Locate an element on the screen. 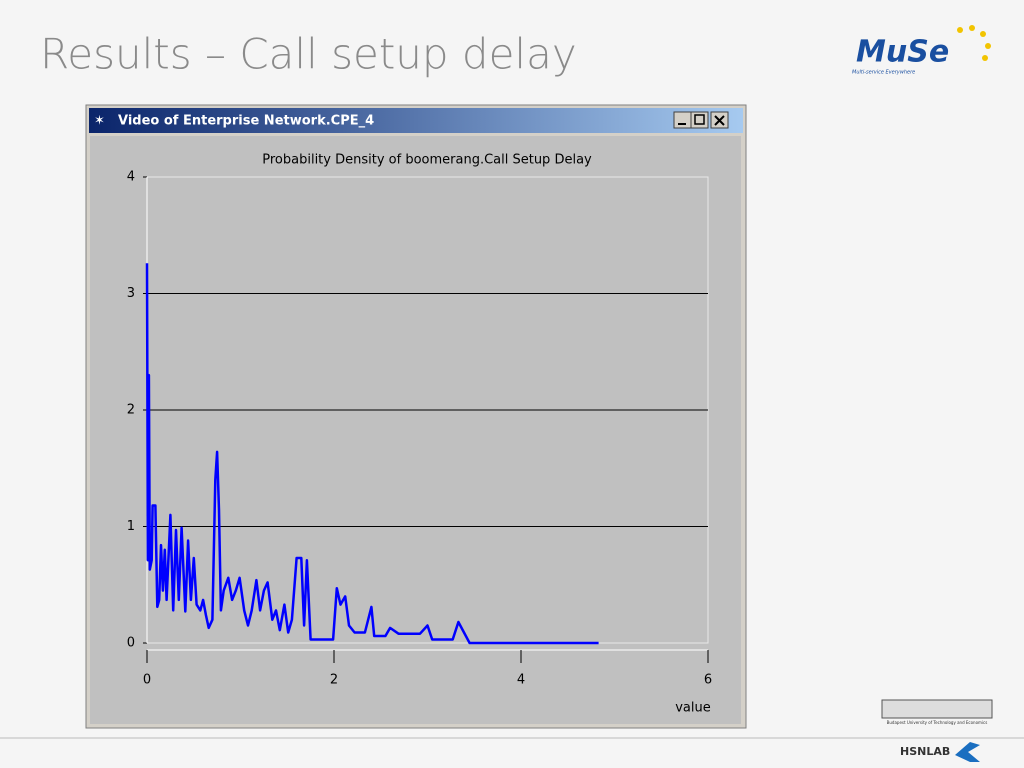  x-tick-label: 6 is located at coordinates (708, 680).